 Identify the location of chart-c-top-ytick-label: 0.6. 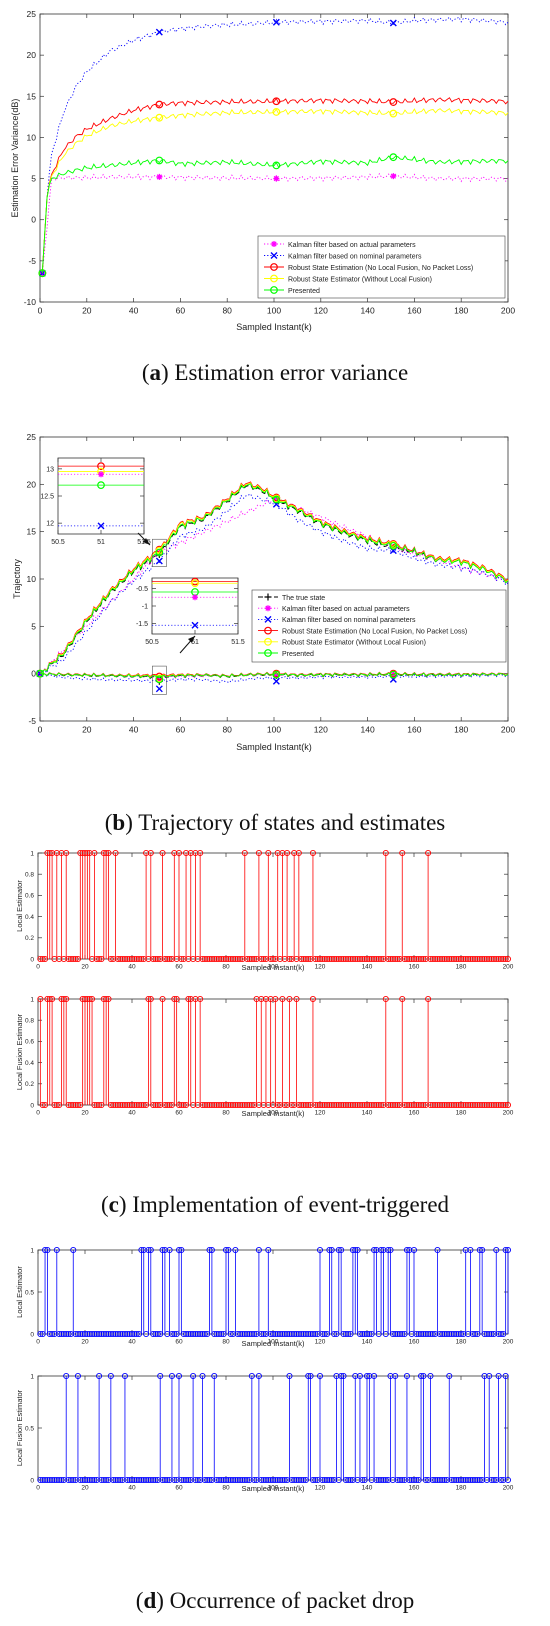
(29, 896).